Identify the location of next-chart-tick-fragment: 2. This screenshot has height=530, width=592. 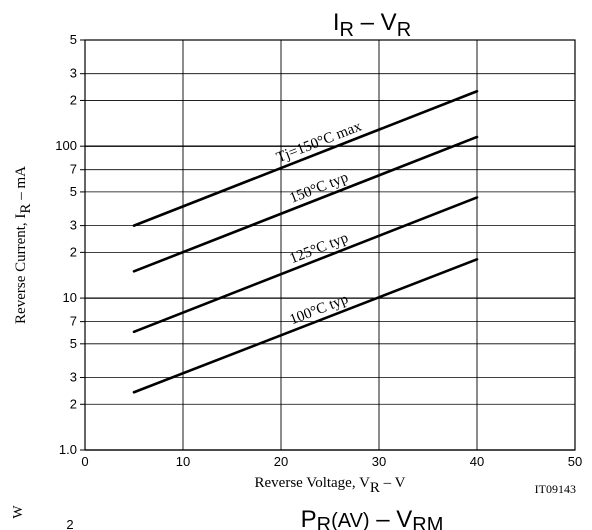
(69, 523).